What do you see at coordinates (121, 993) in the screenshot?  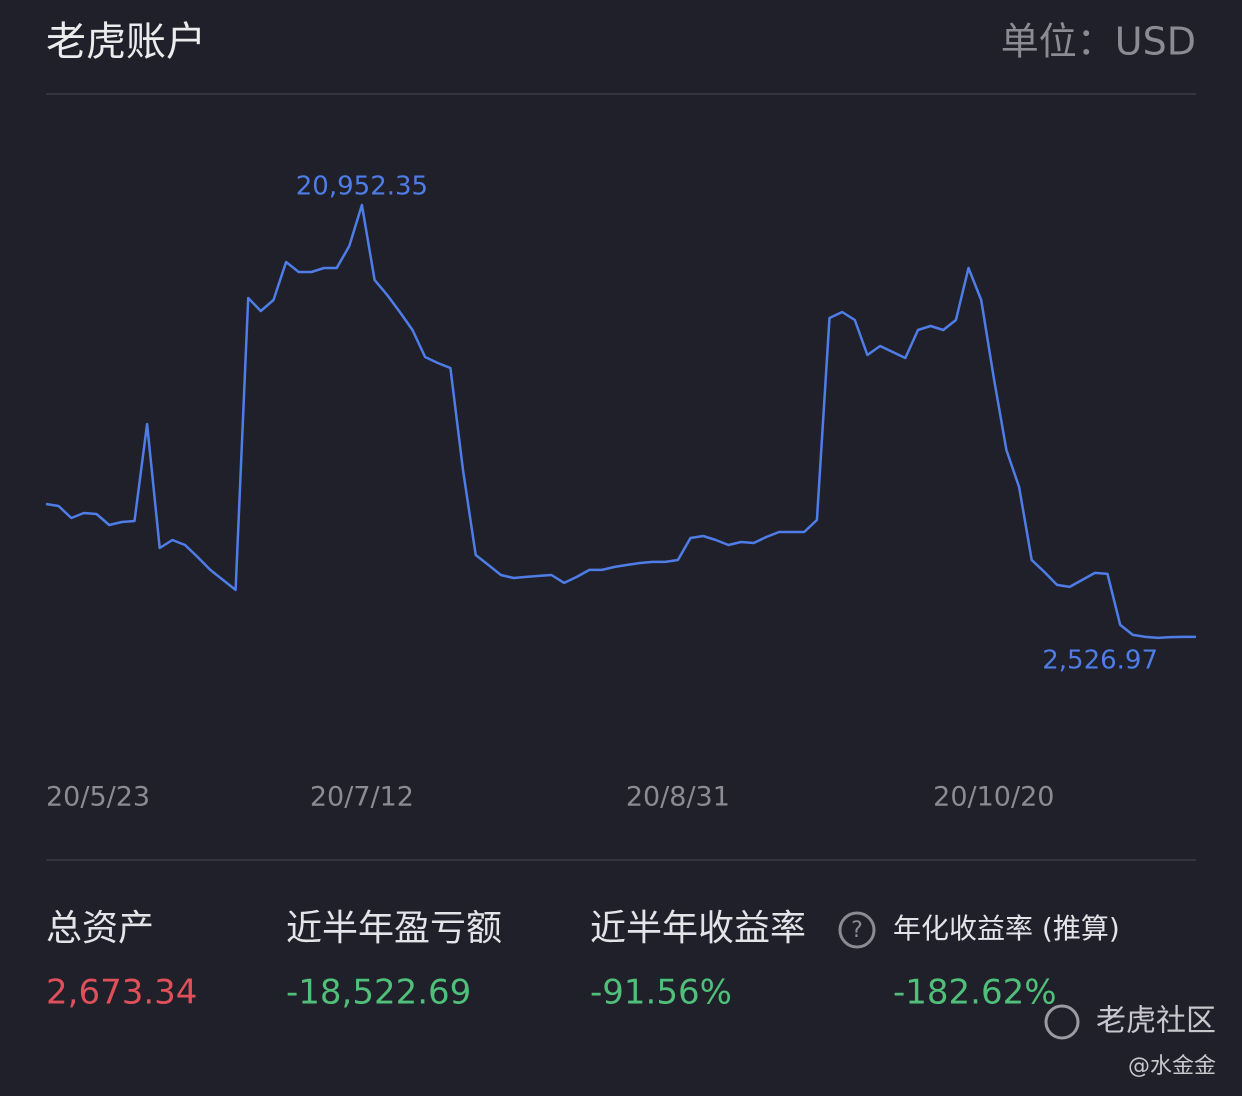 I see `stat-value: 2,673.34` at bounding box center [121, 993].